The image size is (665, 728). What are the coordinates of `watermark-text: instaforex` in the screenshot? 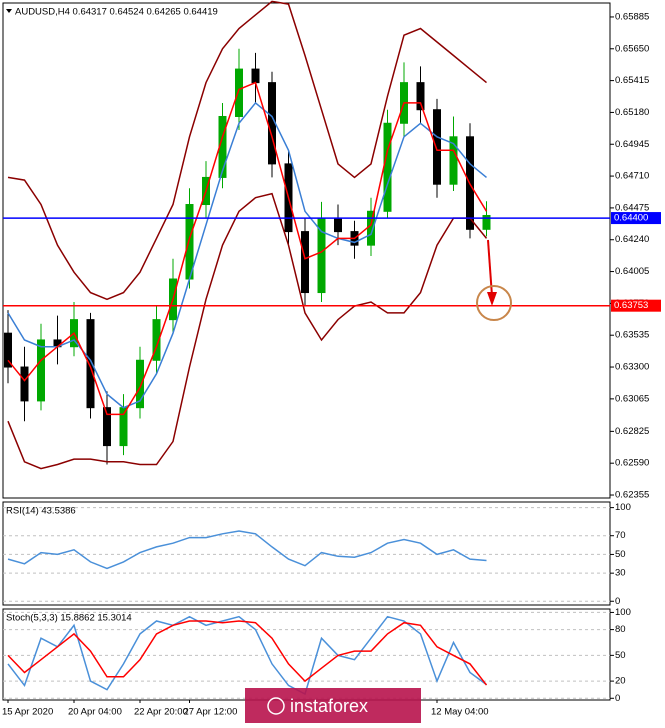 It's located at (329, 706).